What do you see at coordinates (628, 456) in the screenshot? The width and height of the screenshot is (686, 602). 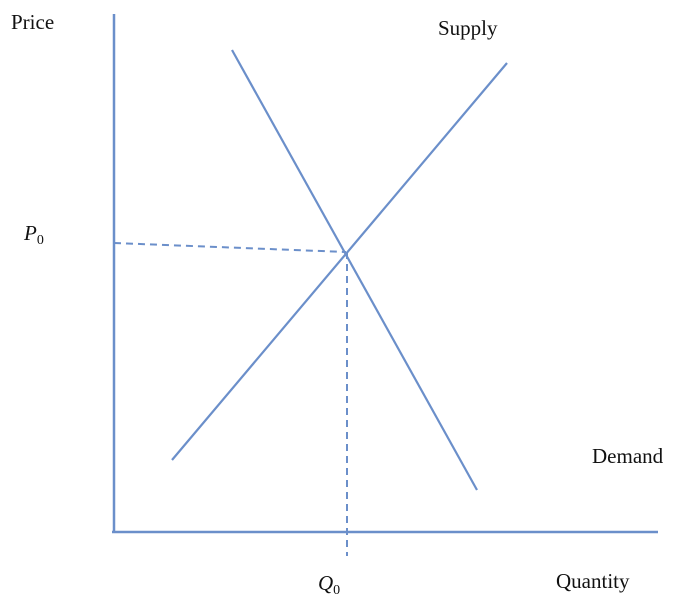 I see `demand-label: Demand` at bounding box center [628, 456].